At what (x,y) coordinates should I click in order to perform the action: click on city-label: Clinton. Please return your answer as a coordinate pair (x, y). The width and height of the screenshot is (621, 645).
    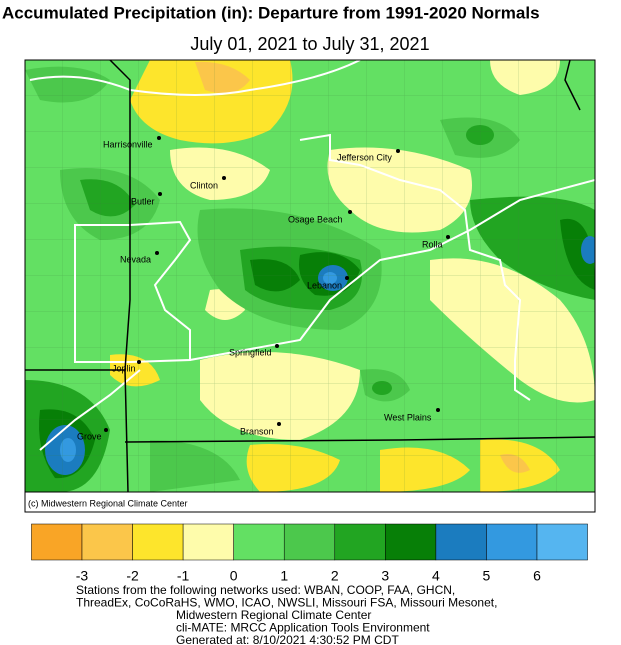
    Looking at the image, I should click on (204, 185).